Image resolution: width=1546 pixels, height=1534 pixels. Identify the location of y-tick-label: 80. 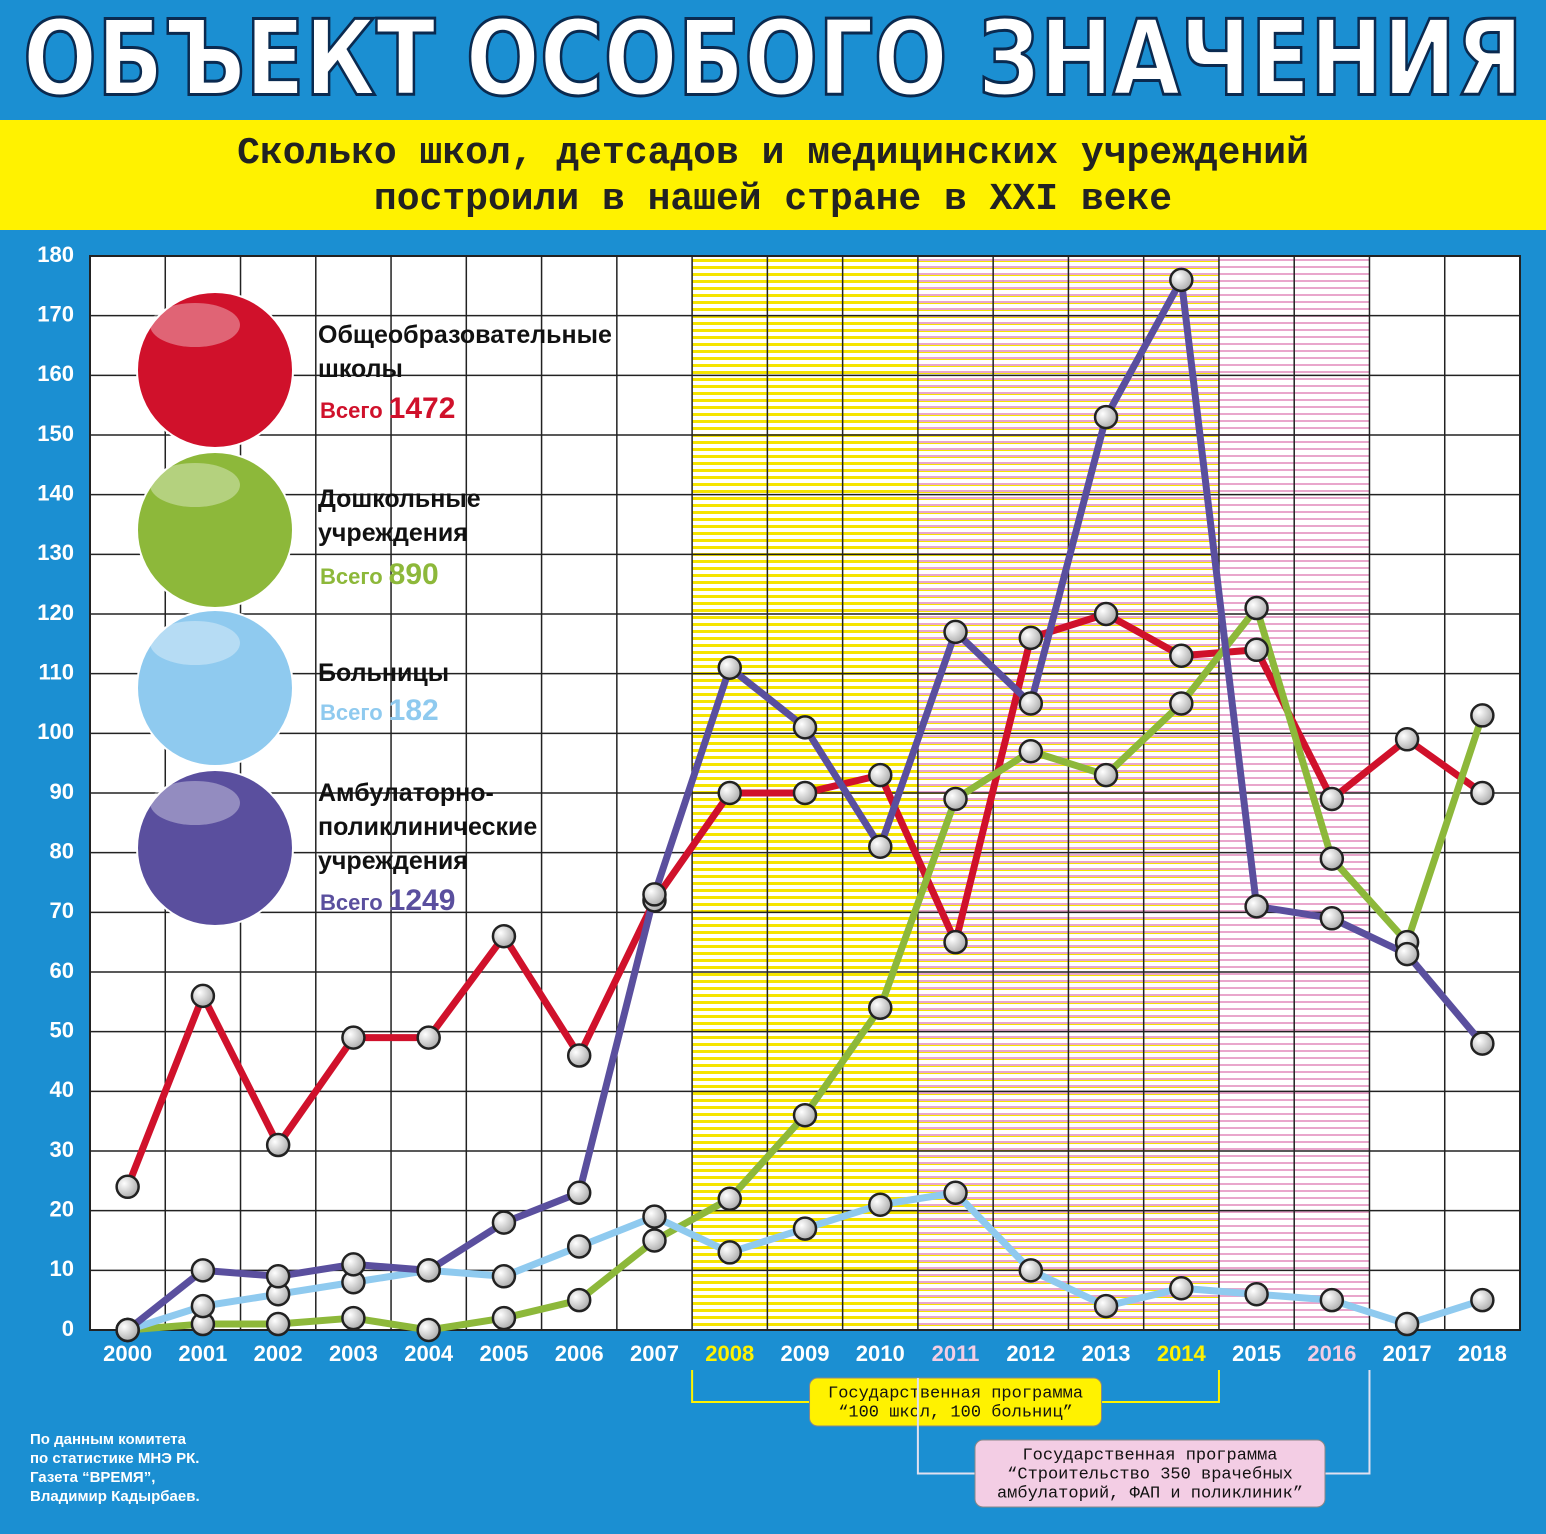
(62, 850).